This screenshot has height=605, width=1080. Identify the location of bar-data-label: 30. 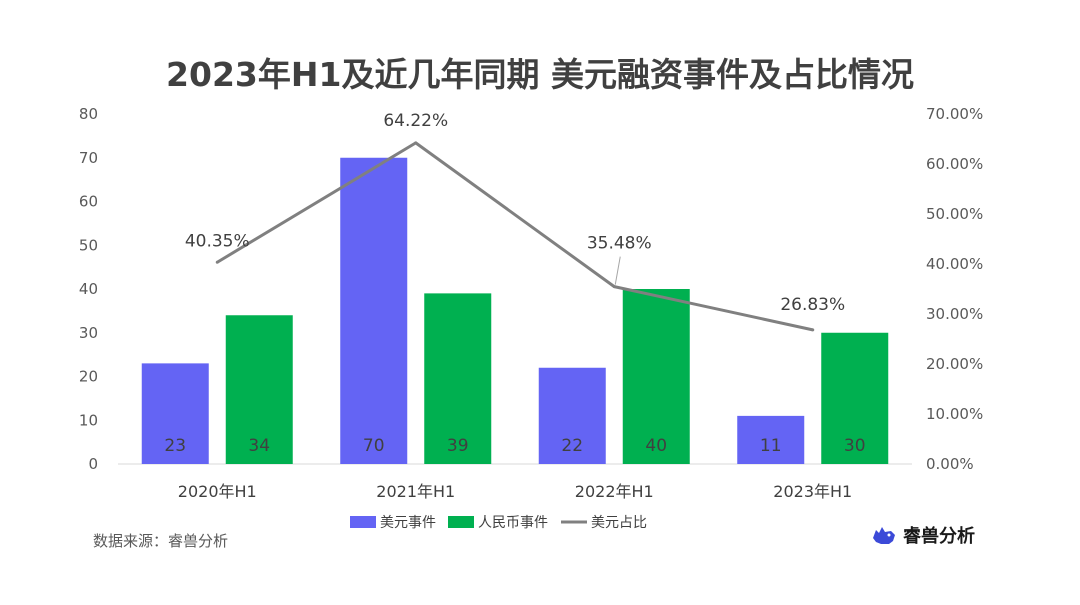
(855, 446).